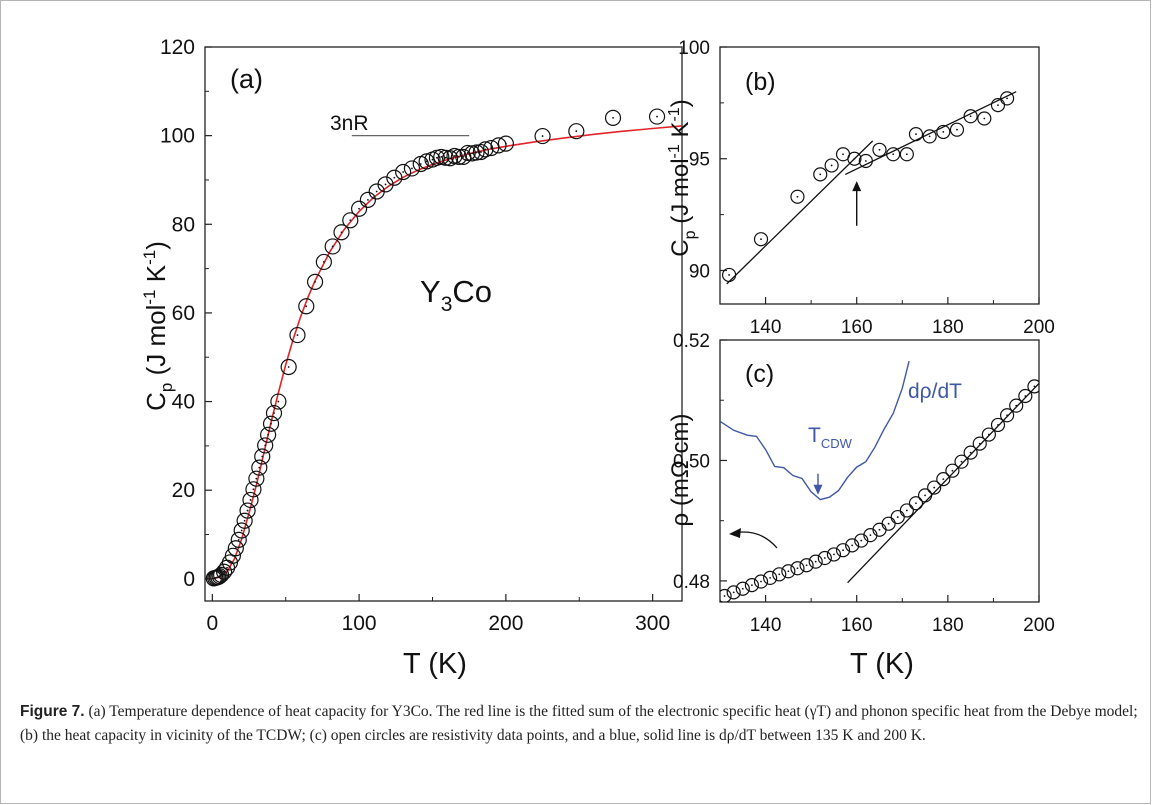 The image size is (1152, 805). I want to click on panel-b-label: (b), so click(760, 82).